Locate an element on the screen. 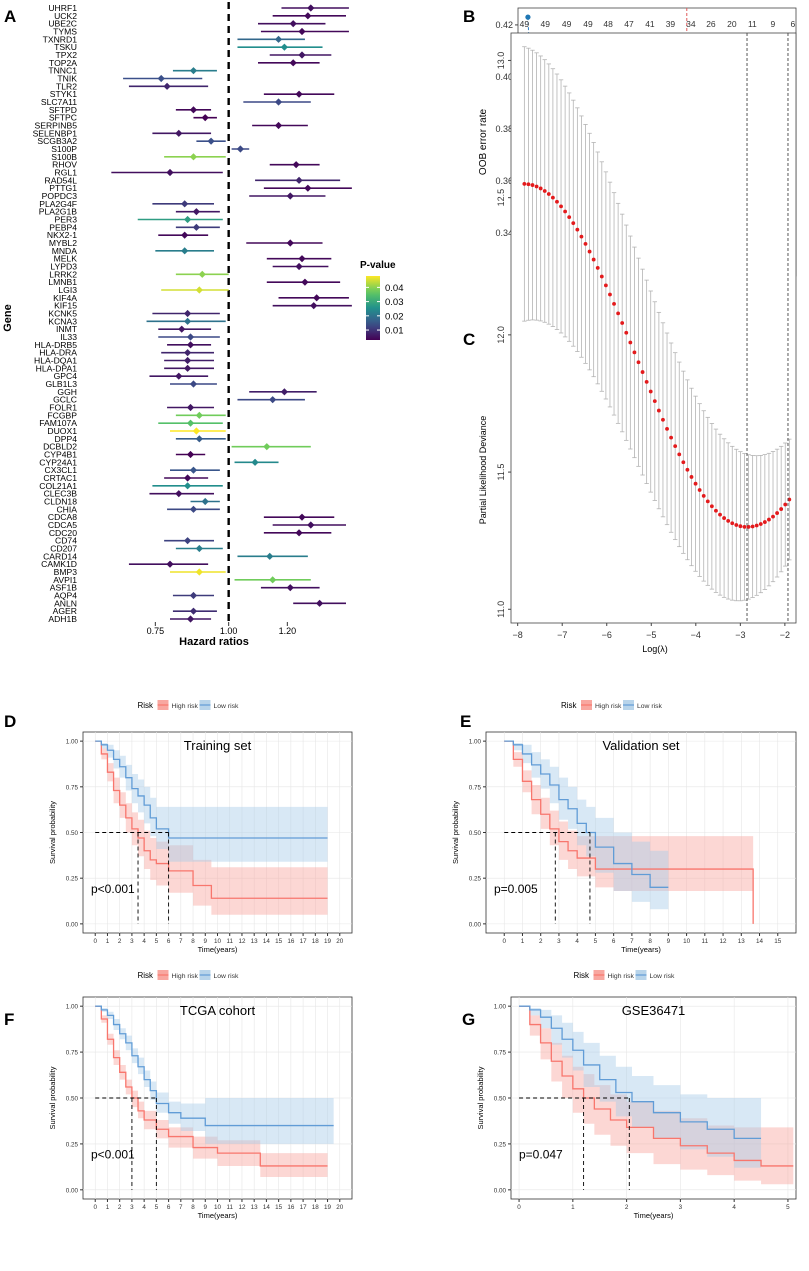 Image resolution: width=809 pixels, height=1271 pixels. legend-colorbar is located at coordinates (373, 308).